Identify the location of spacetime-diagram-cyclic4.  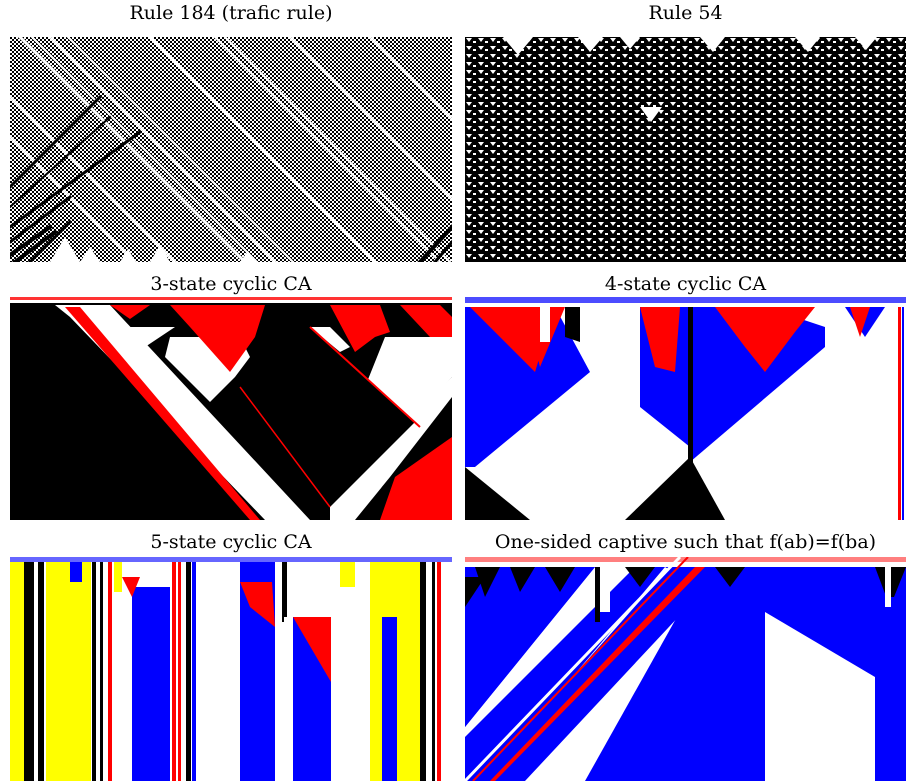
(685, 408).